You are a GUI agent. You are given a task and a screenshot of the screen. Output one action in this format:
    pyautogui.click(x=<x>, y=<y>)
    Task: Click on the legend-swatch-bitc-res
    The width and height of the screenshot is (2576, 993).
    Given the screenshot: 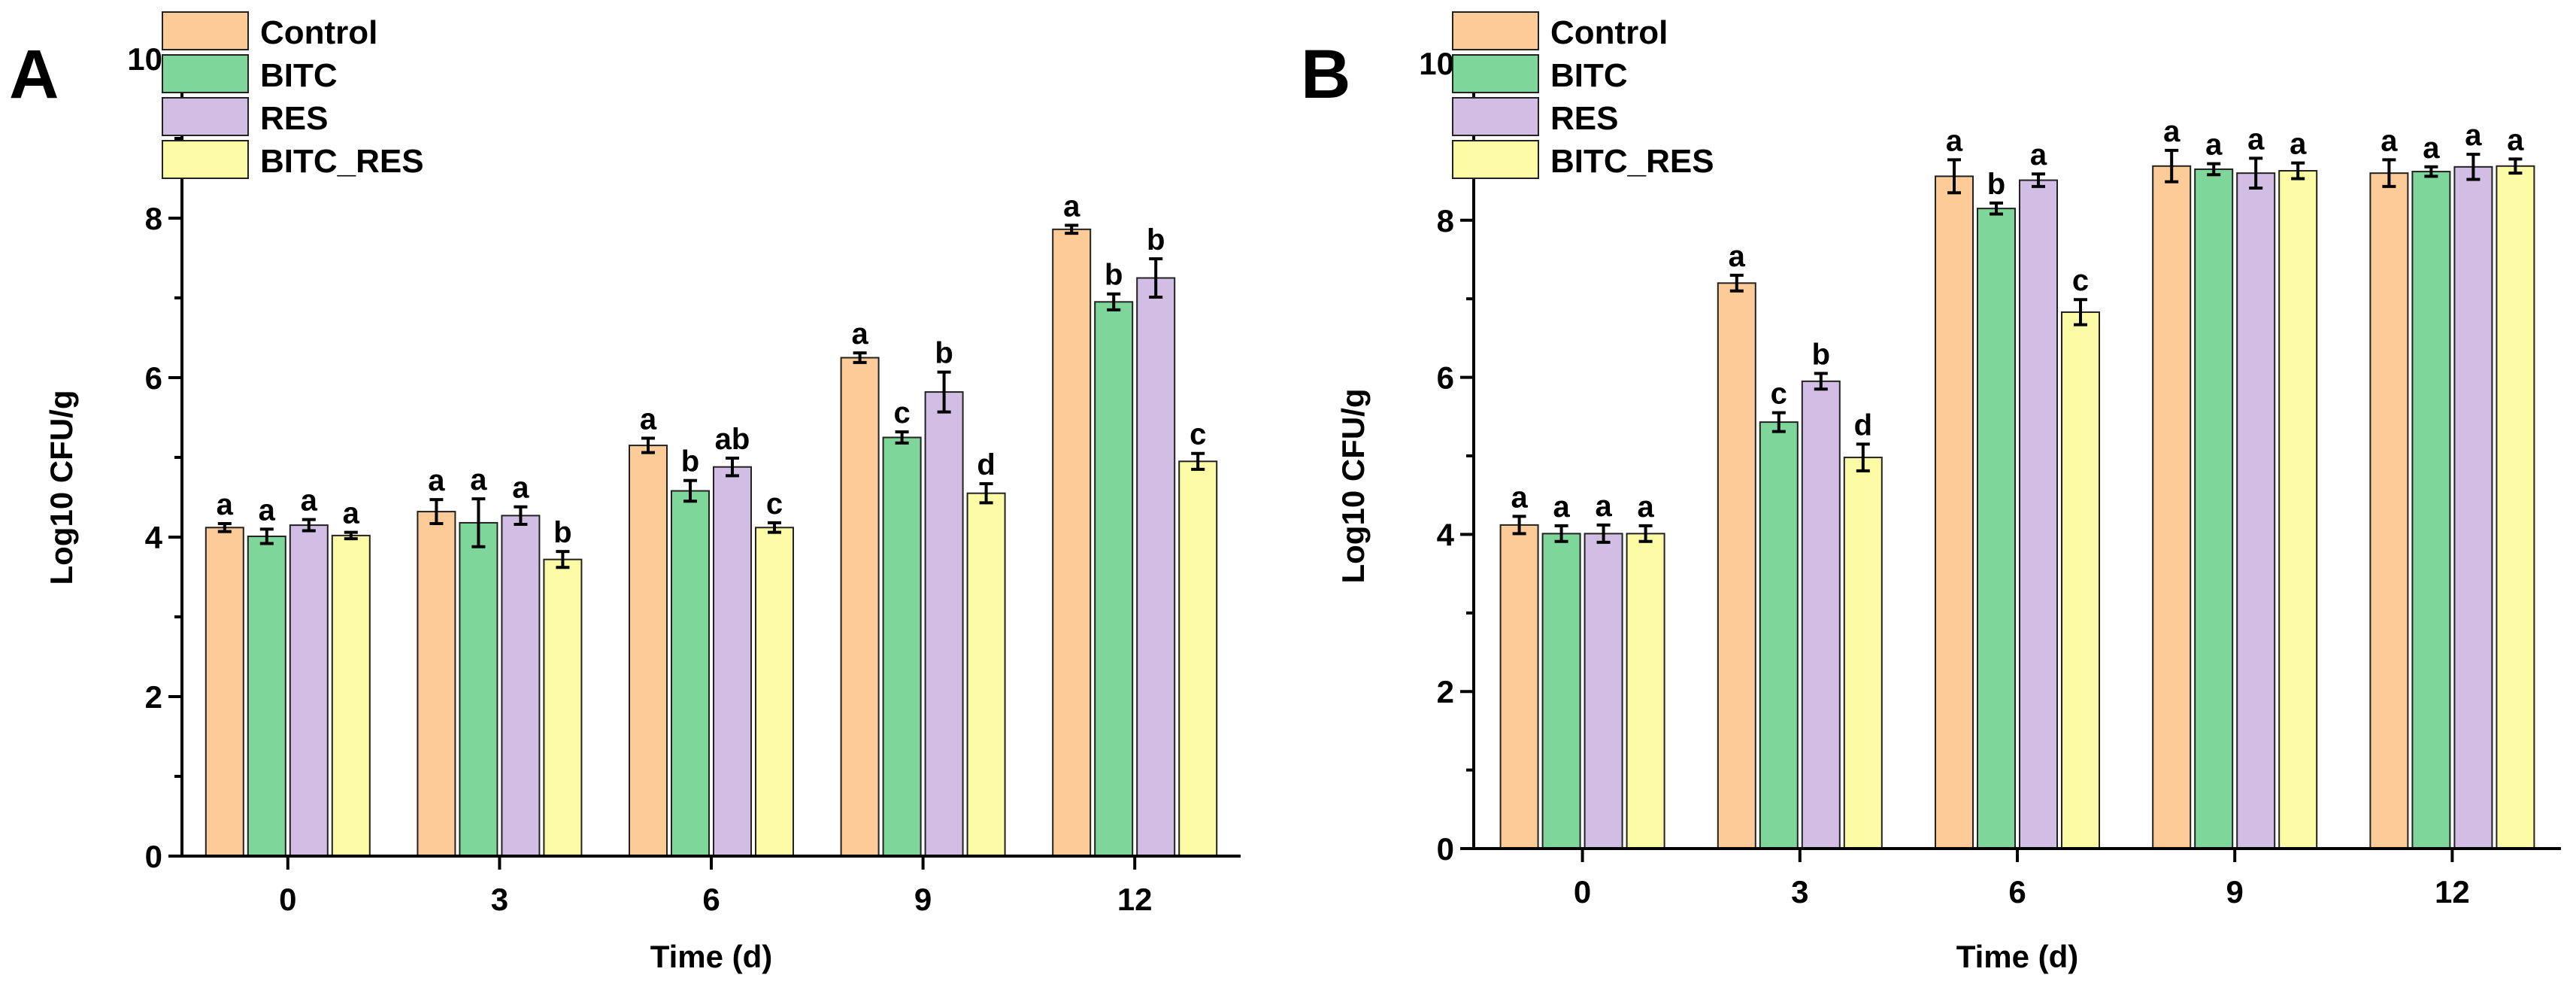 What is the action you would take?
    pyautogui.click(x=1495, y=159)
    